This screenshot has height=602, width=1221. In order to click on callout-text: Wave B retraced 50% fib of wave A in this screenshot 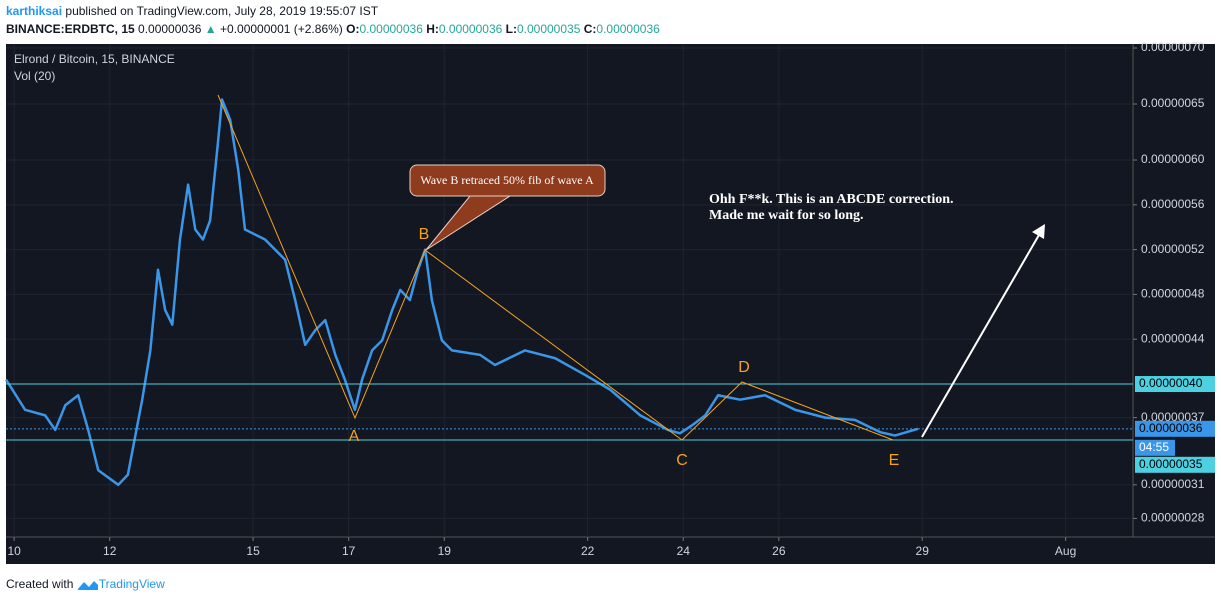, I will do `click(507, 180)`.